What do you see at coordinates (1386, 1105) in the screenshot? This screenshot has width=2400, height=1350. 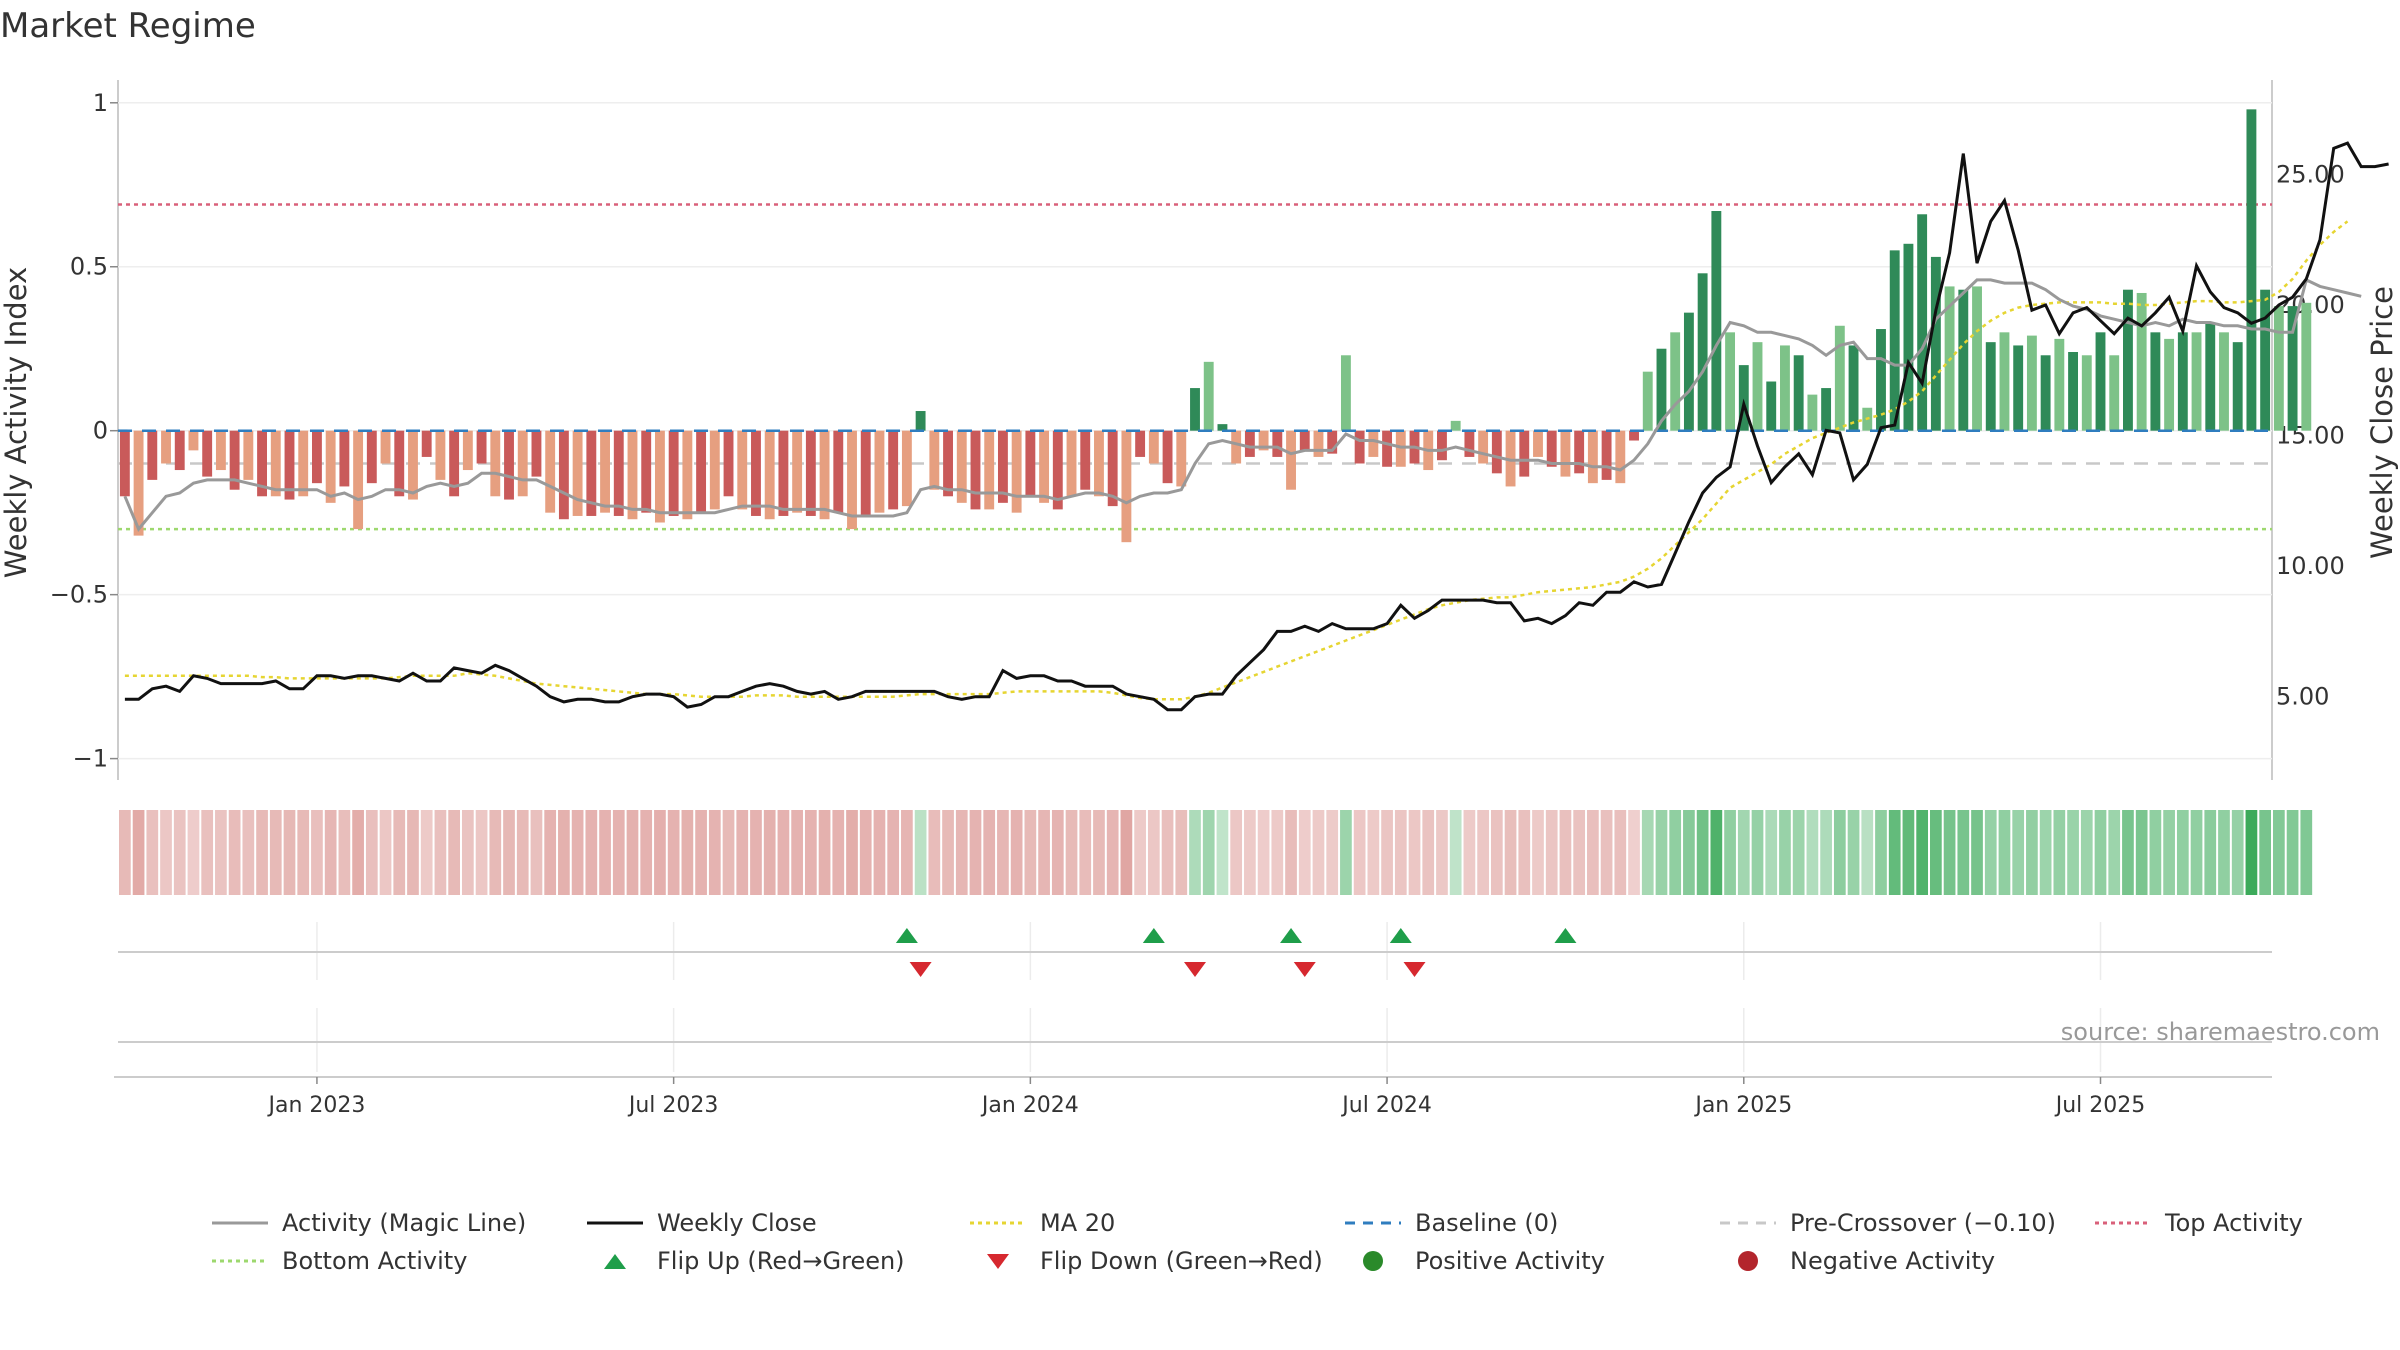 I see `x-tick-label: Jul 2024` at bounding box center [1386, 1105].